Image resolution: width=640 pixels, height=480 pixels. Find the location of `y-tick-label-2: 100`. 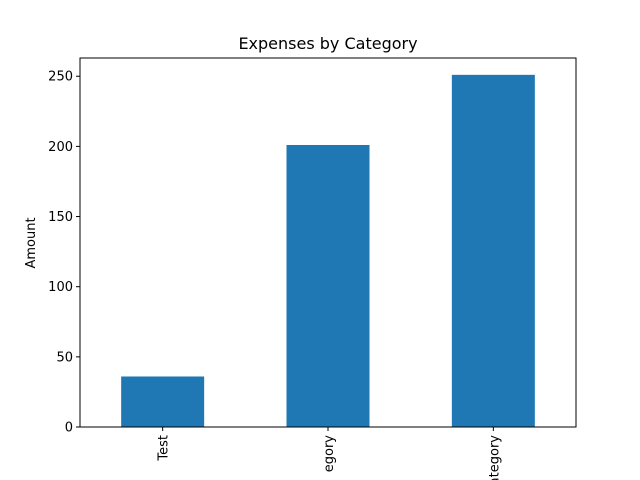

y-tick-label-2: 100 is located at coordinates (60, 287).